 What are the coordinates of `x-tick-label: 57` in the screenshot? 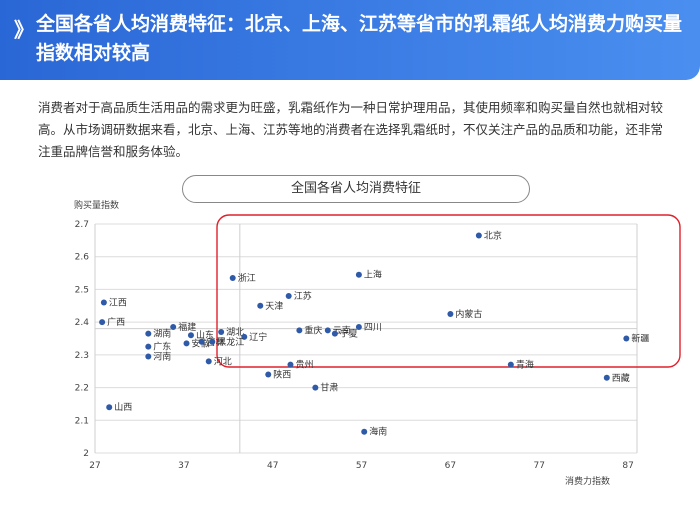 It's located at (361, 466).